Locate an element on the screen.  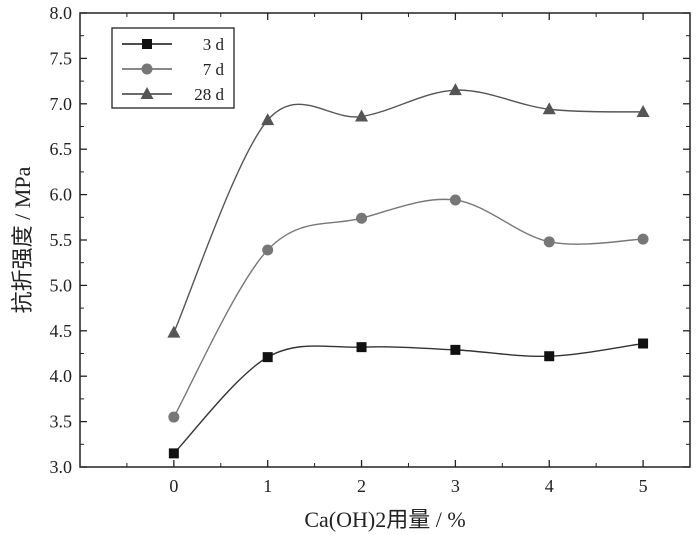
x-tick-label: 1 is located at coordinates (267, 486).